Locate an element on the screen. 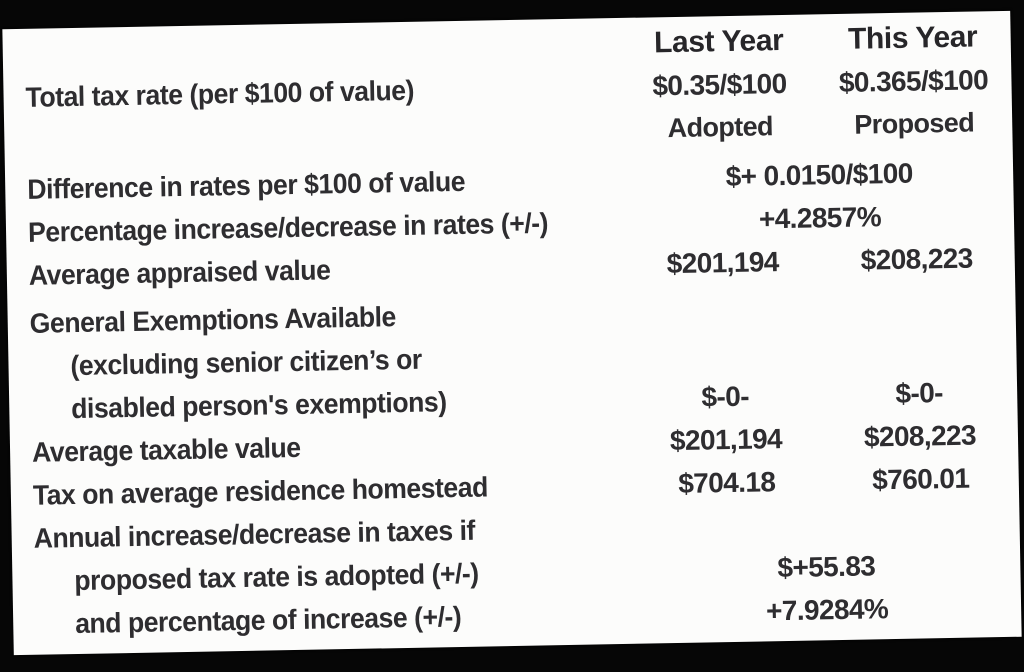 This screenshot has width=1024, height=672. column-header-last-year: Last Year is located at coordinates (718, 41).